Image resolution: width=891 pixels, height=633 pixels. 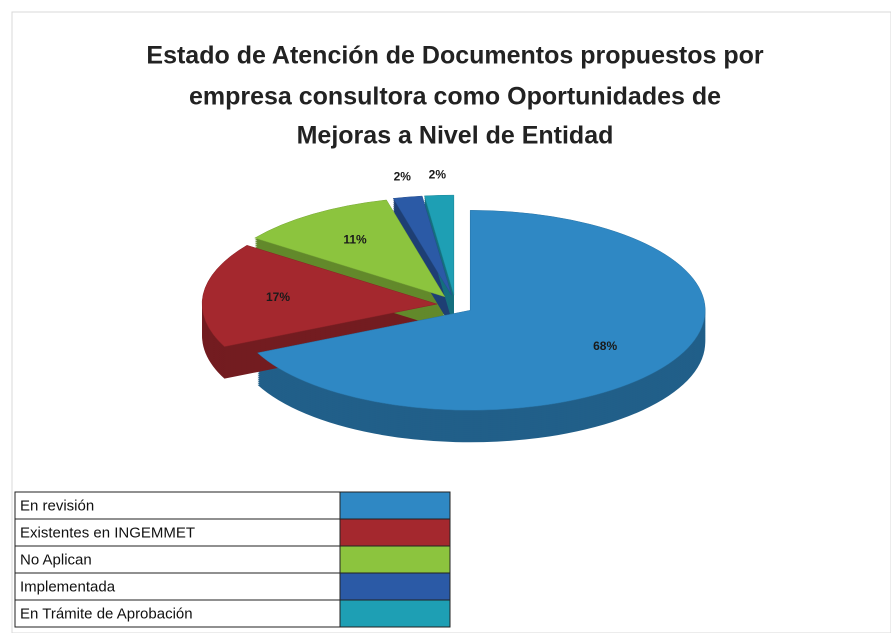 I want to click on chart-title: empresa consultora como Oportunidades de, so click(x=455, y=97).